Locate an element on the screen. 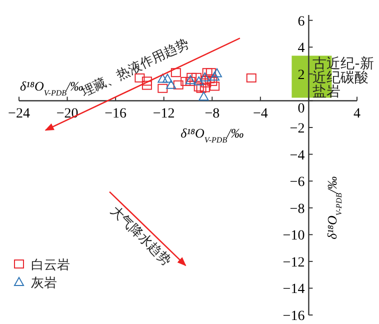 This screenshot has width=379, height=324. x-tick-label: −8 is located at coordinates (212, 114).